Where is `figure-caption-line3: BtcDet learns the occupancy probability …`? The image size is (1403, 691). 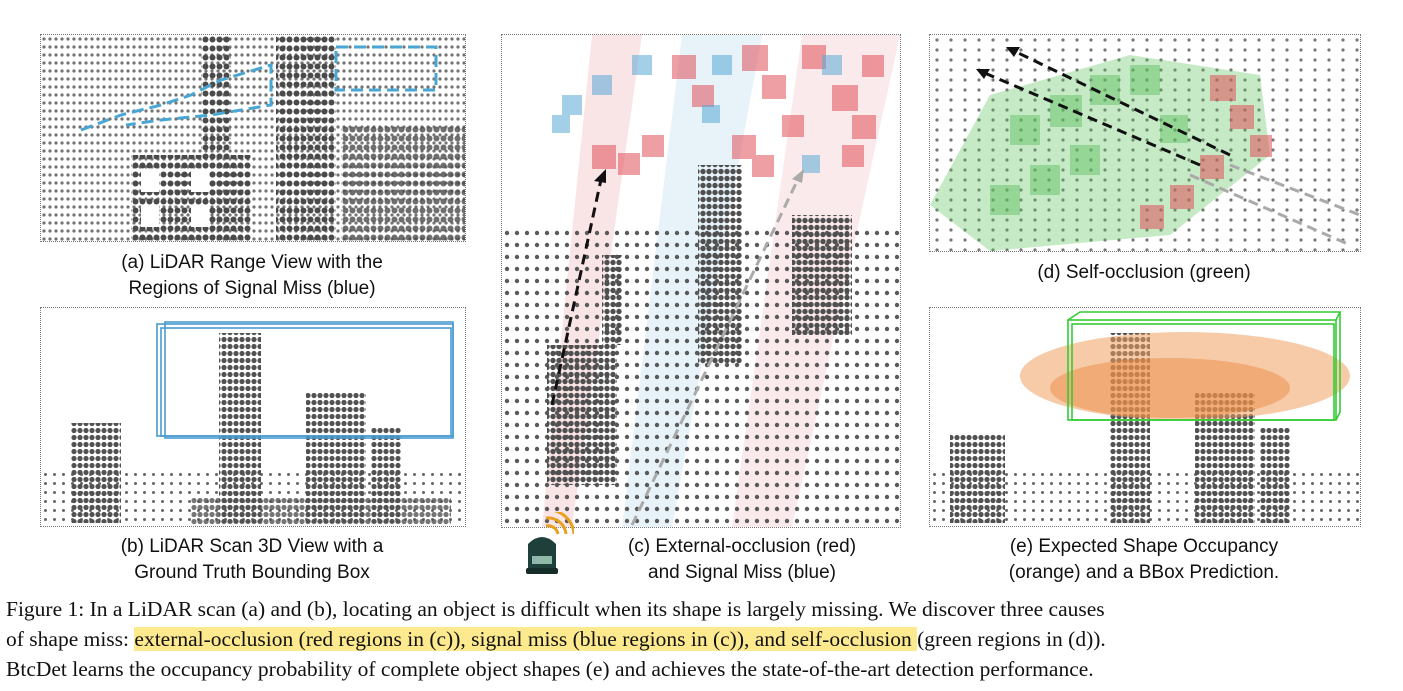
figure-caption-line3: BtcDet learns the occupancy probability … is located at coordinates (550, 669).